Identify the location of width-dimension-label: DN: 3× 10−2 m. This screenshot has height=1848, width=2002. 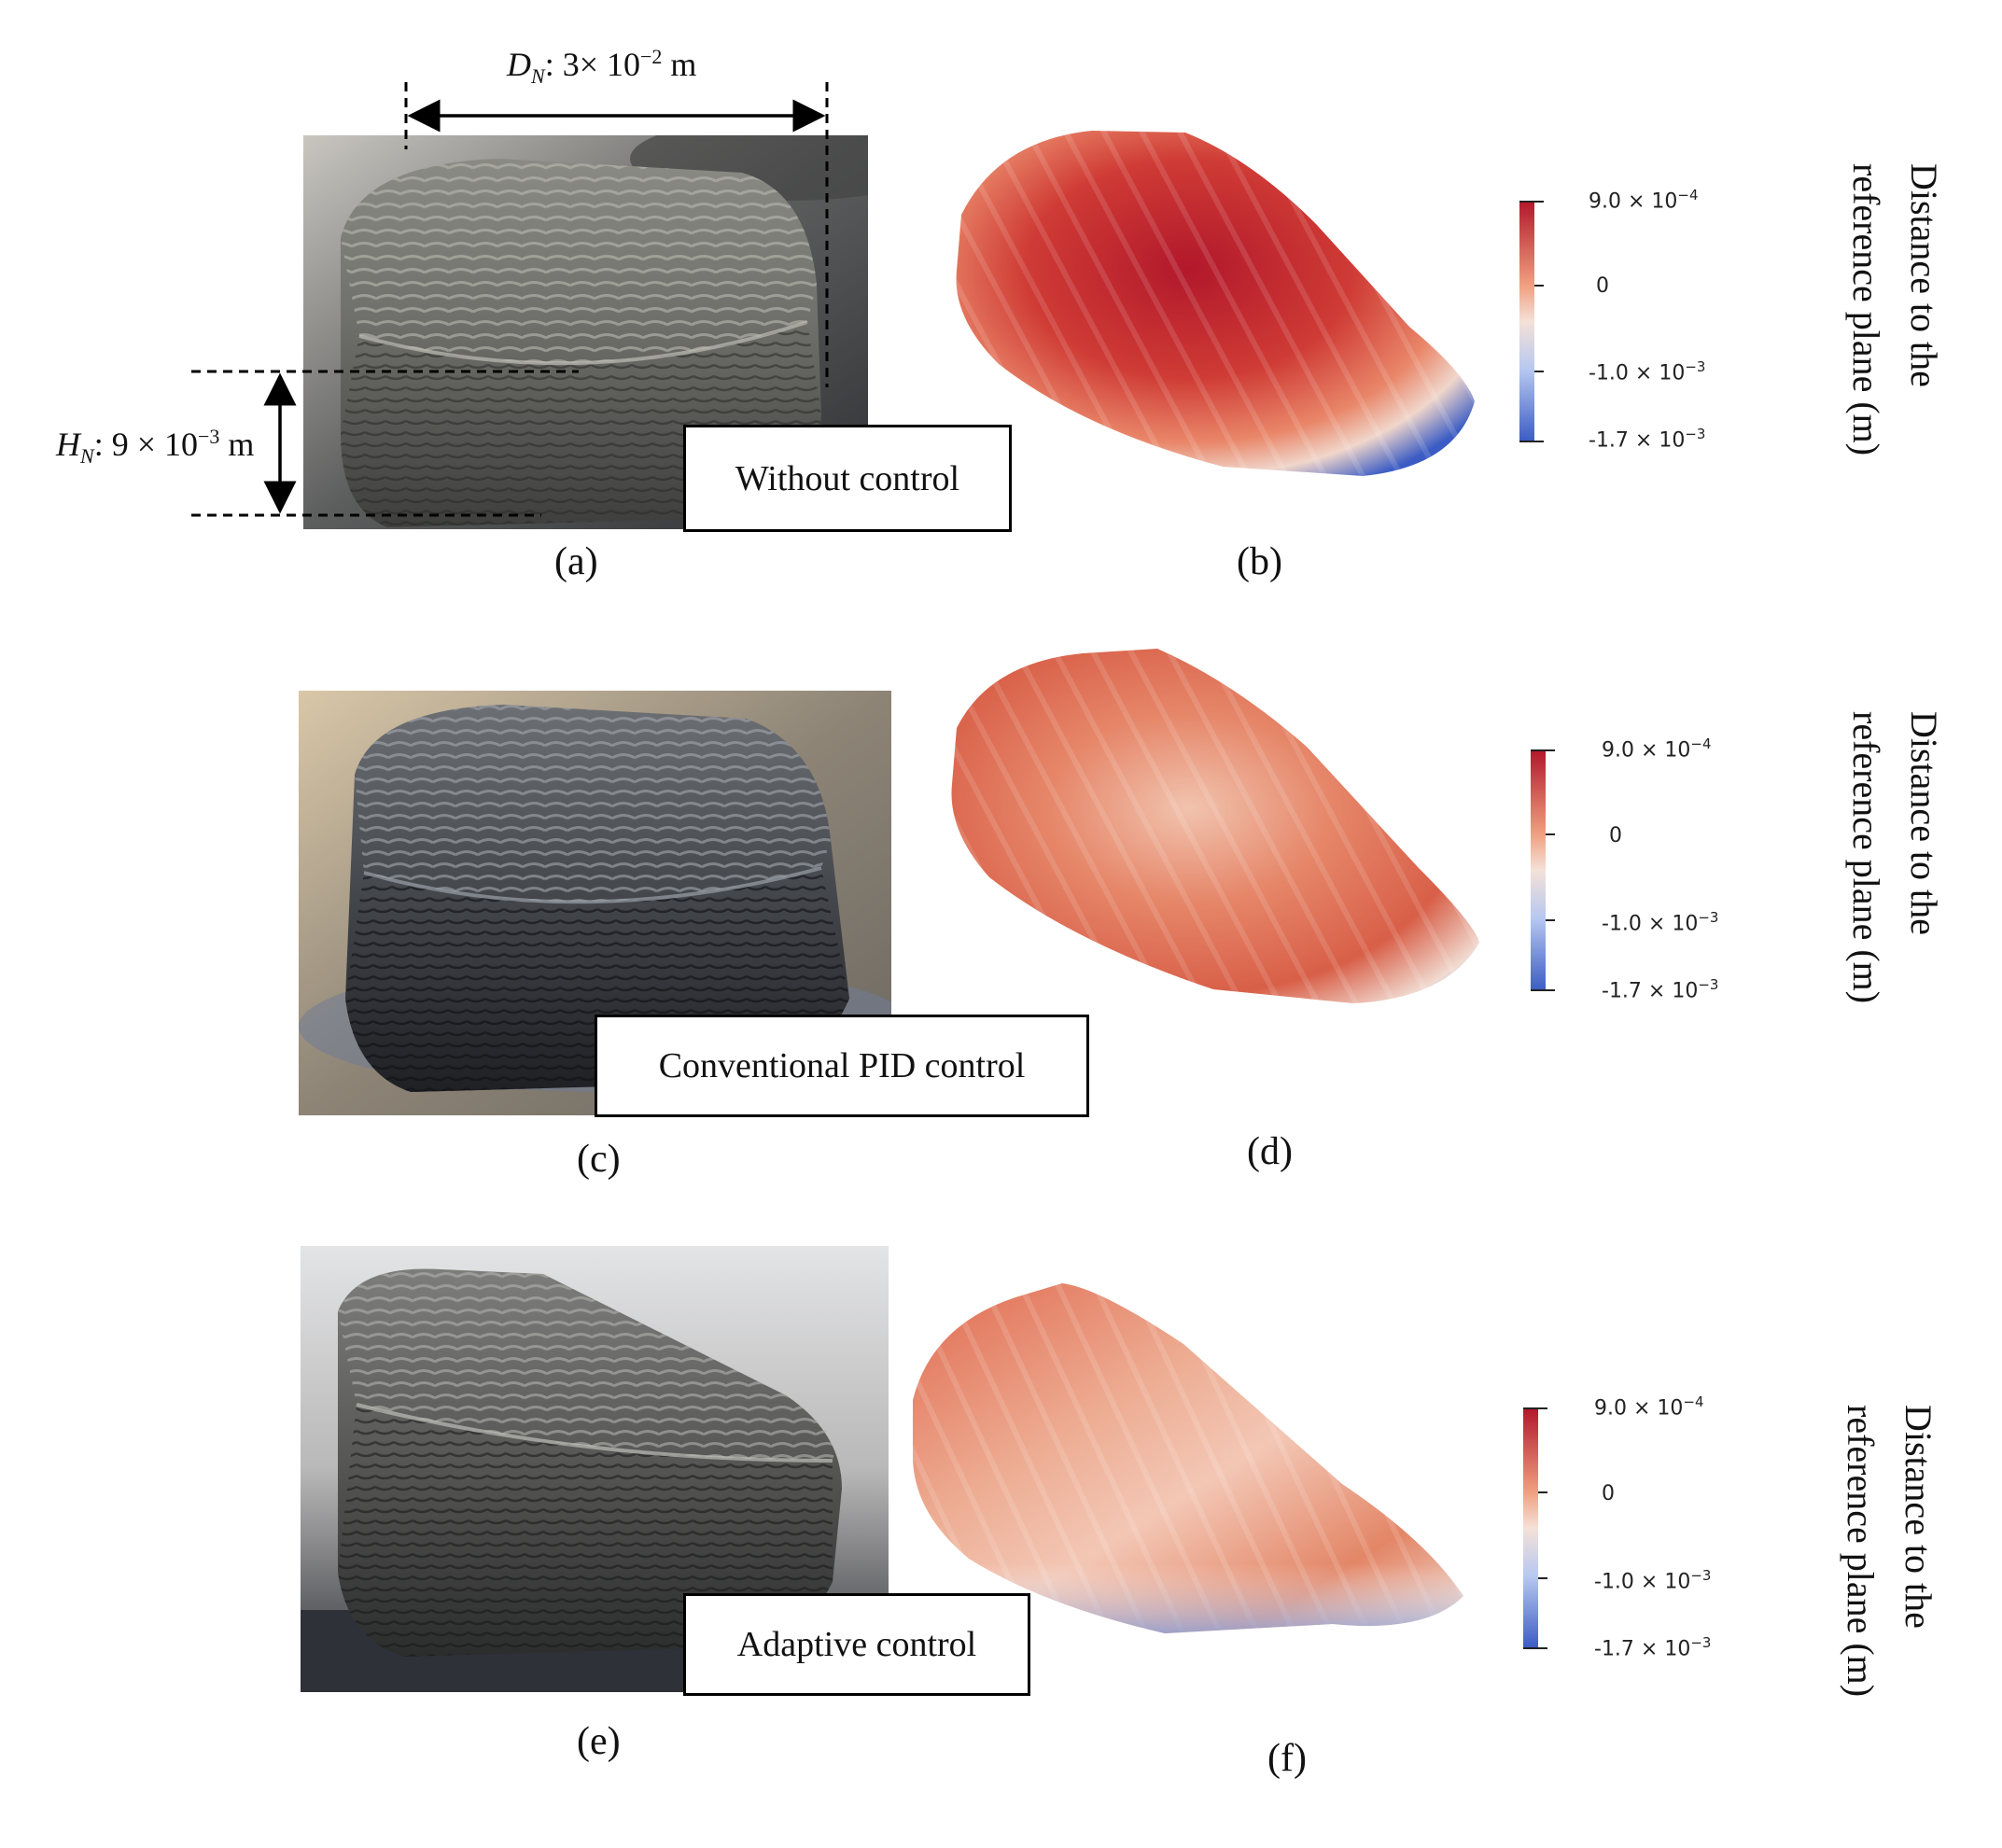
(601, 67).